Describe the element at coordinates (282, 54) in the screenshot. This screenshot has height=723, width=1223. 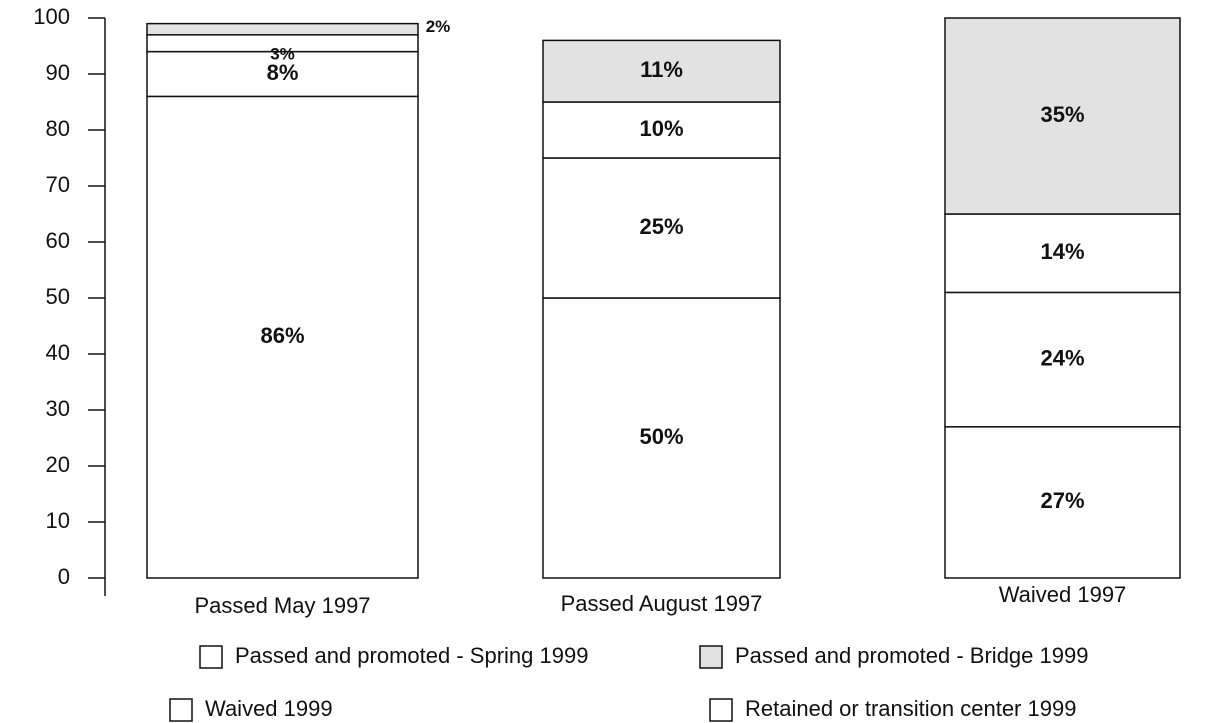
I see `data-label: 3%` at that location.